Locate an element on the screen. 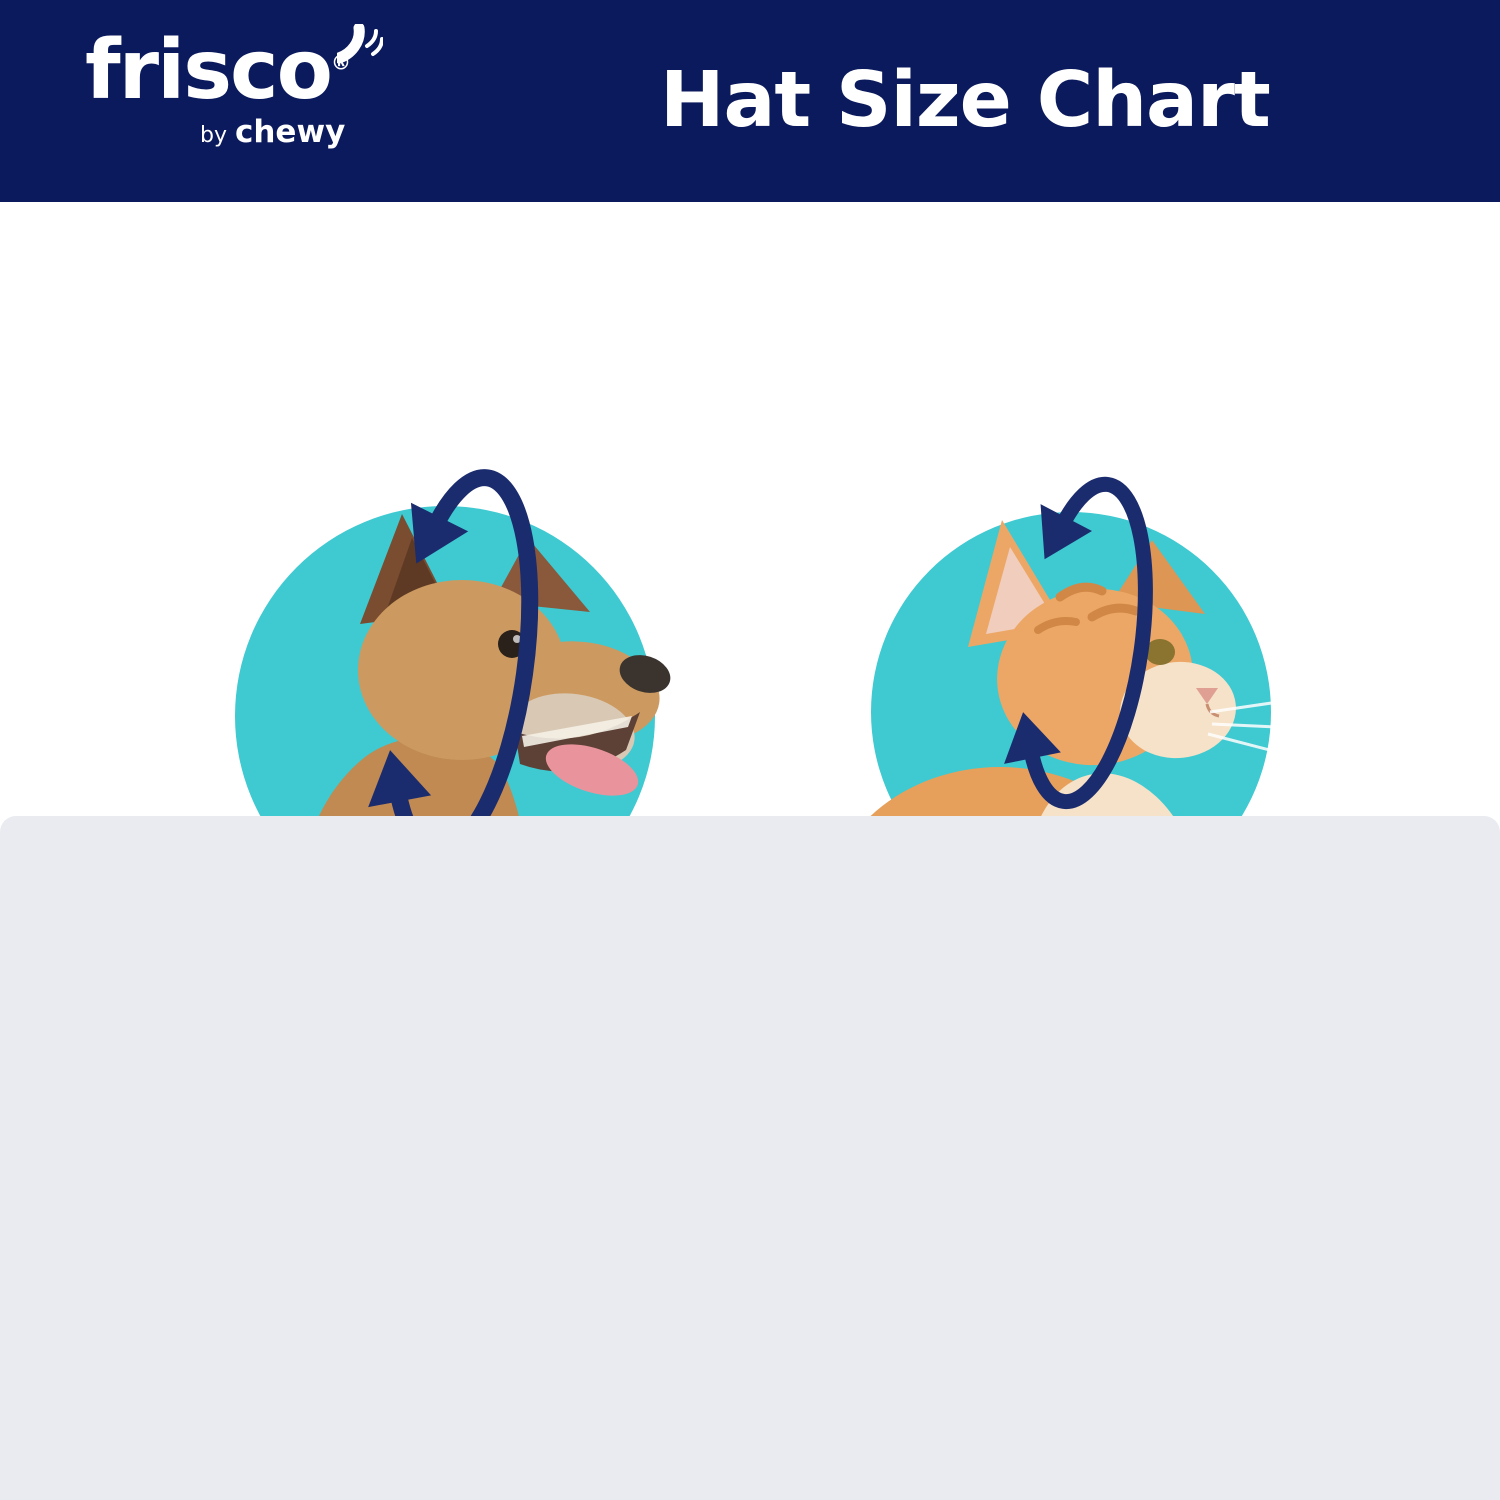  frisco-wordmark: frisco® is located at coordinates (234, 68).